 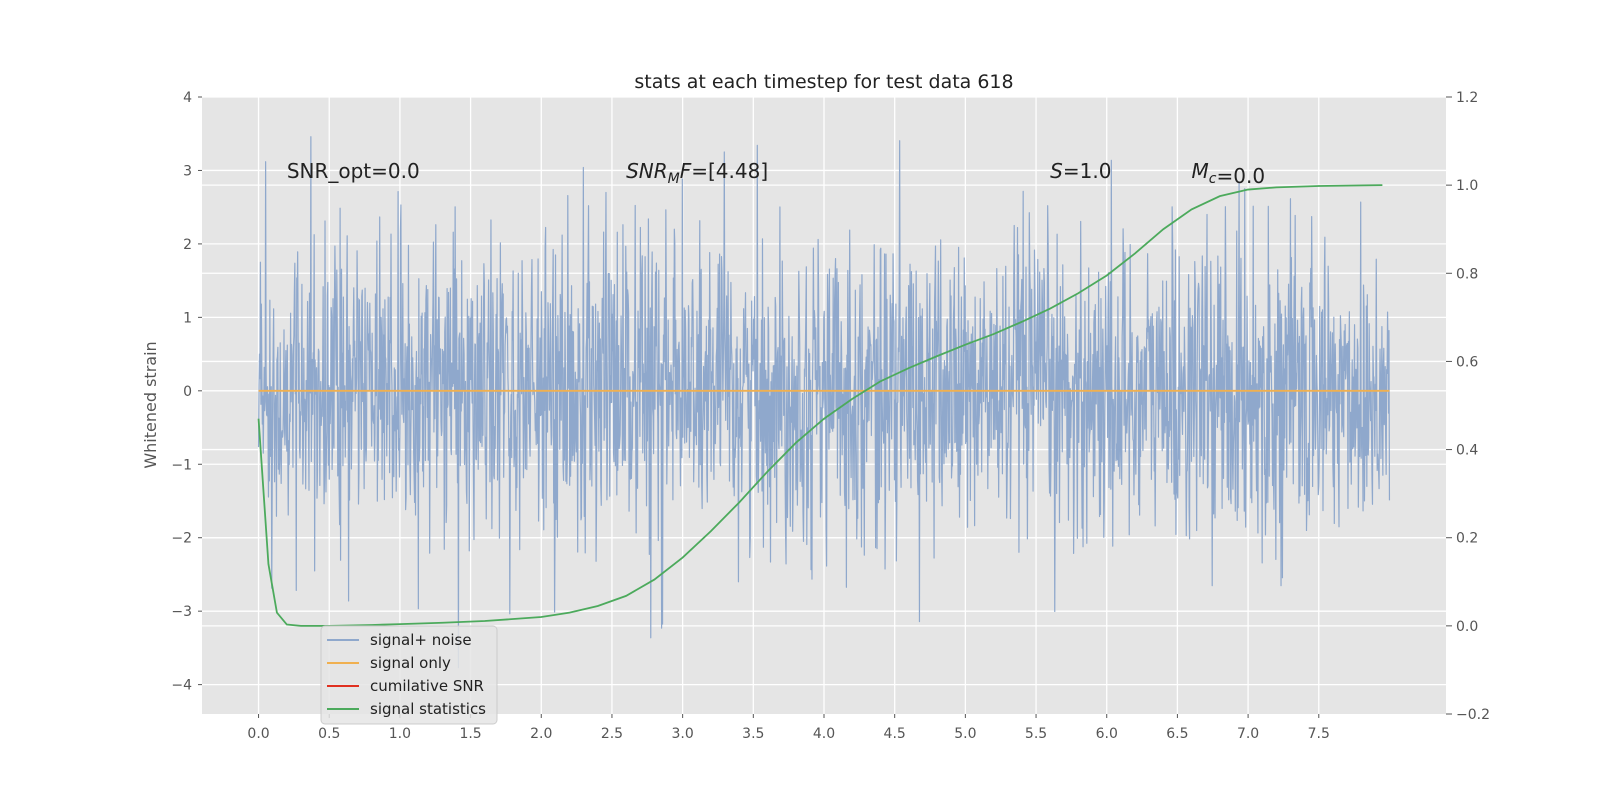 I want to click on y-tick-label: −3, so click(x=181, y=612).